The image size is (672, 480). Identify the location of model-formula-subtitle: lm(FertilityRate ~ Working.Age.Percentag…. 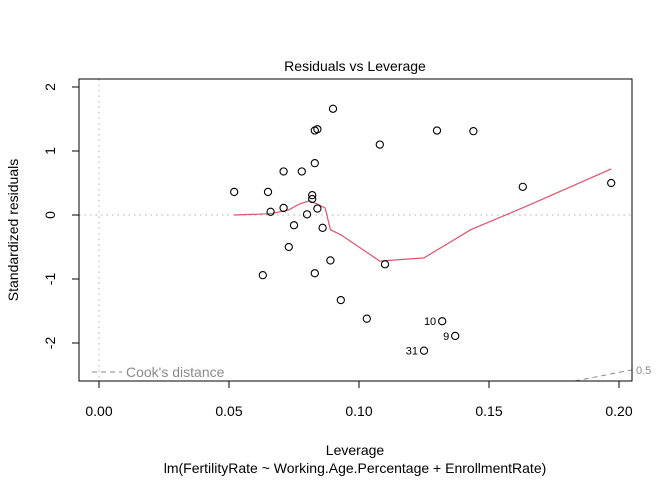
(355, 468).